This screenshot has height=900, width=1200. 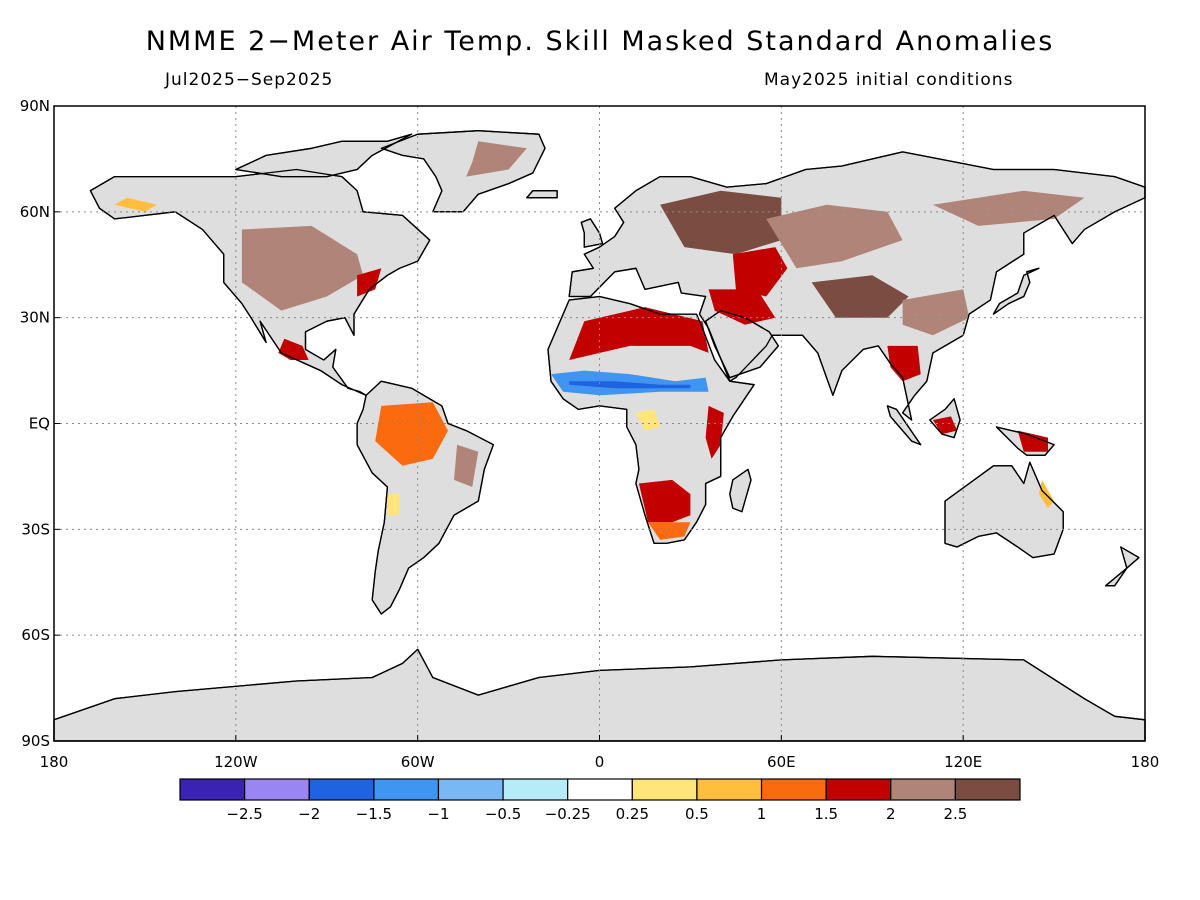 I want to click on lat-tick-label: 60N, so click(x=35, y=212).